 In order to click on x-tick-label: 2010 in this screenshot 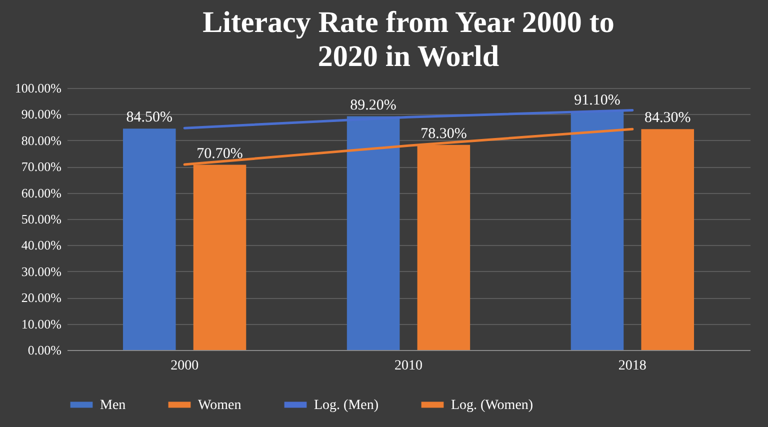, I will do `click(408, 366)`.